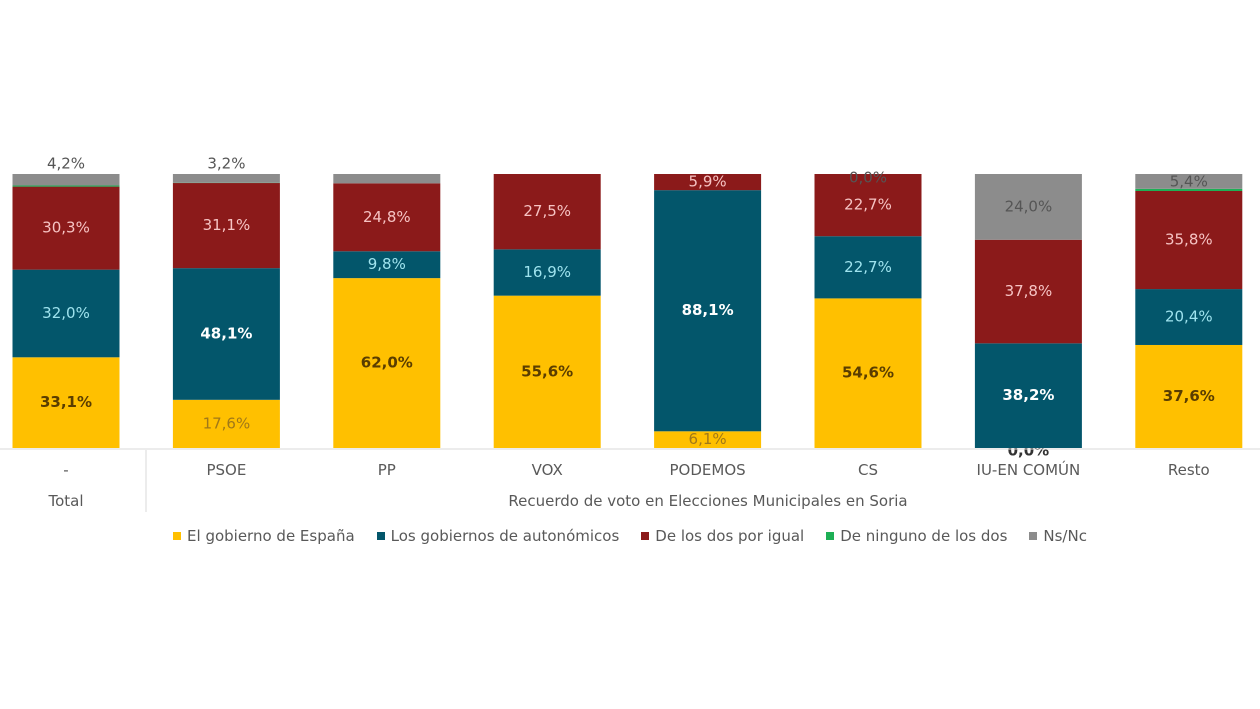 The width and height of the screenshot is (1260, 709). I want to click on category-label: PSOE, so click(226, 470).